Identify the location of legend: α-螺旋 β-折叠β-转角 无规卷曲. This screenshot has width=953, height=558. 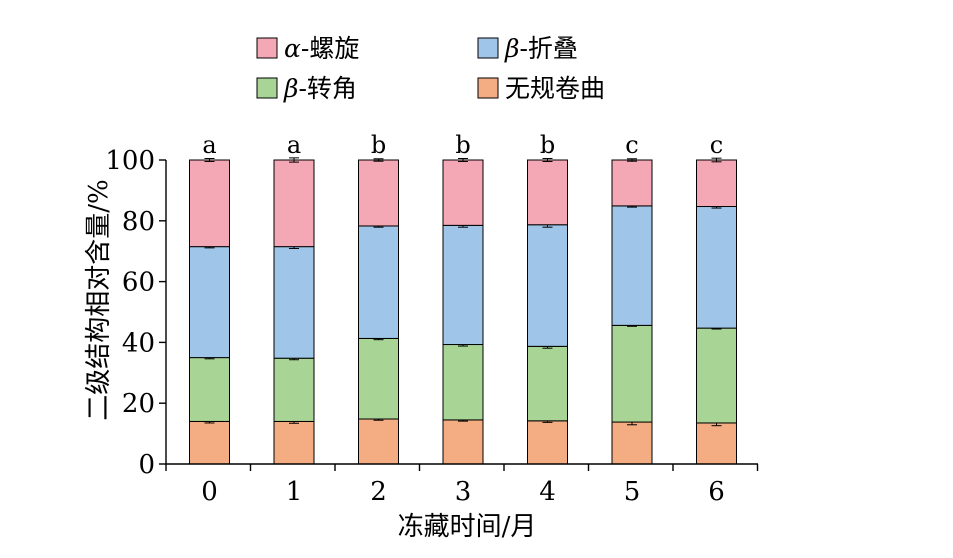
(430, 68).